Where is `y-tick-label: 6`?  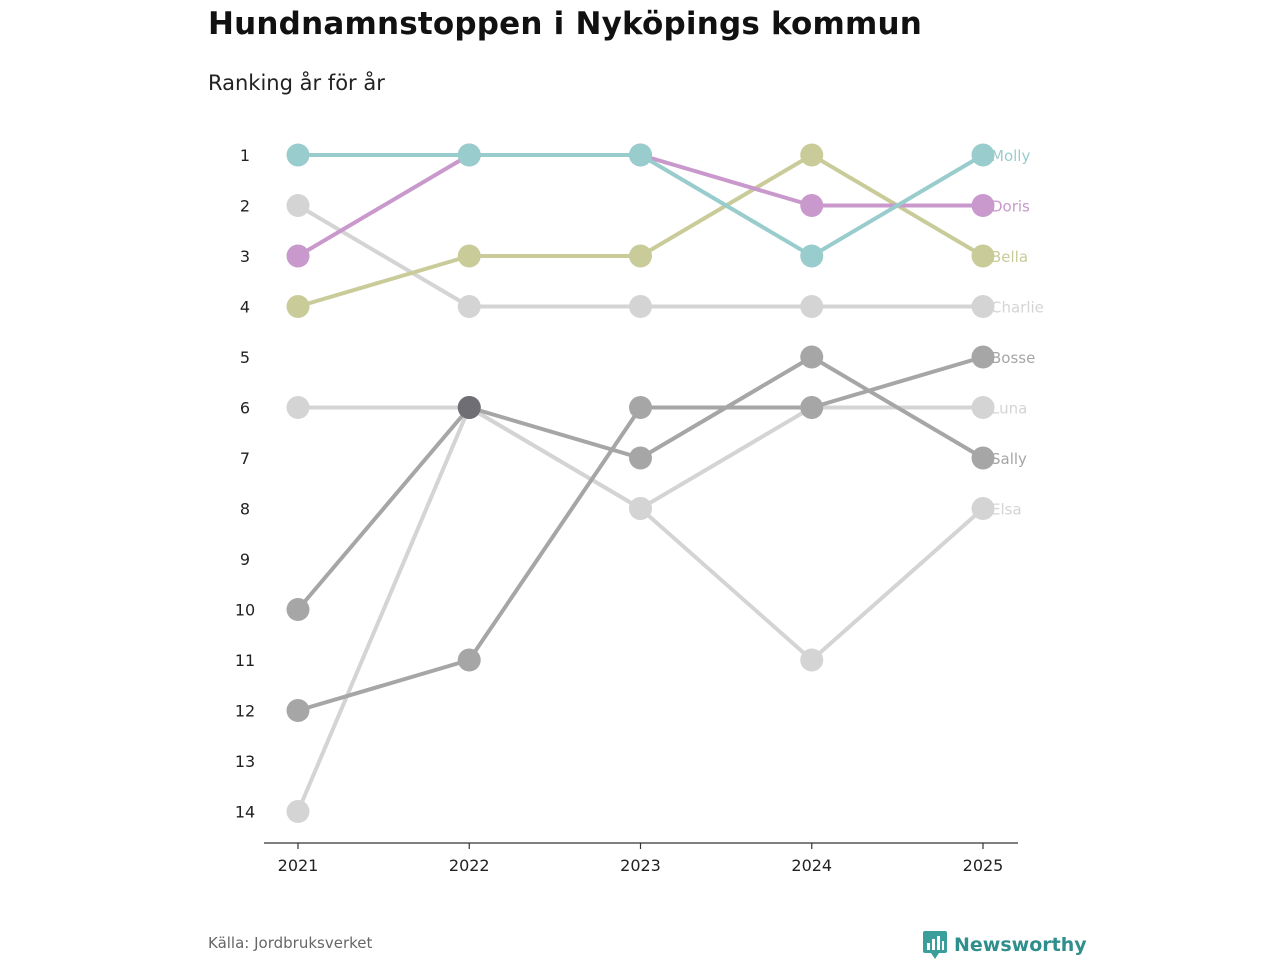 y-tick-label: 6 is located at coordinates (245, 408).